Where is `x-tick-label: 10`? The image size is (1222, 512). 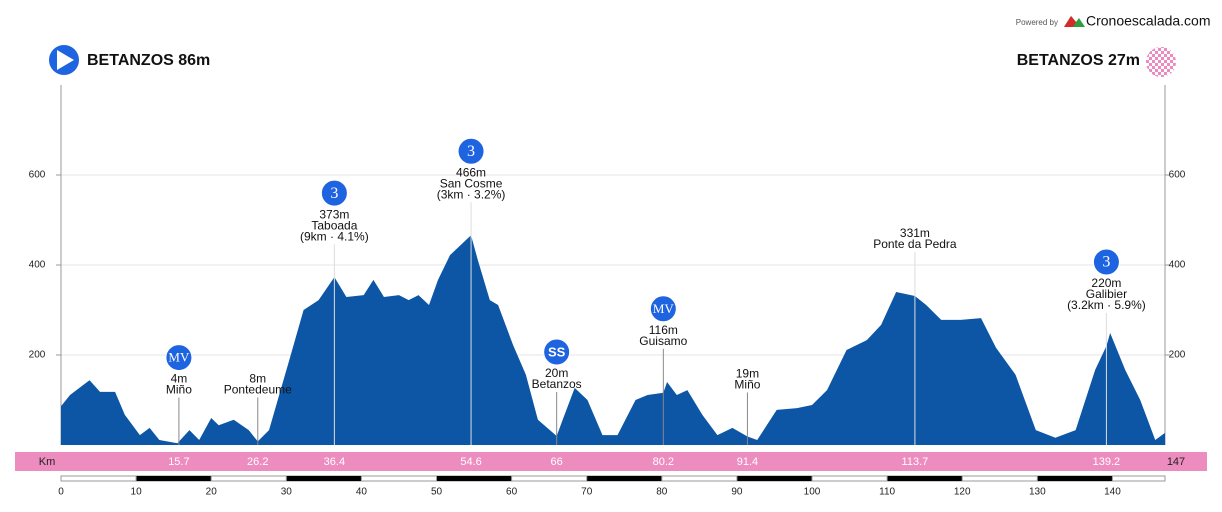 x-tick-label: 10 is located at coordinates (137, 492).